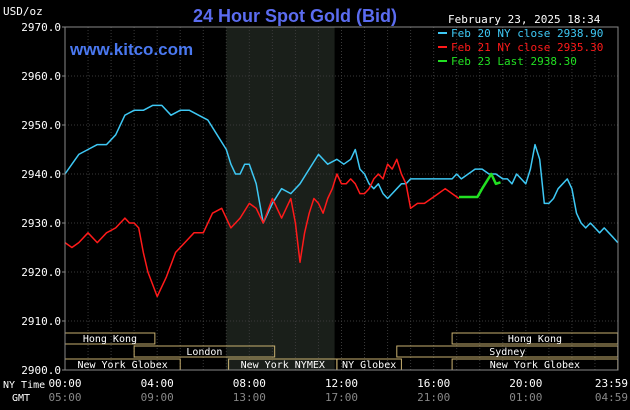  I want to click on kitco-watermark: www.kitco.com, so click(131, 49).